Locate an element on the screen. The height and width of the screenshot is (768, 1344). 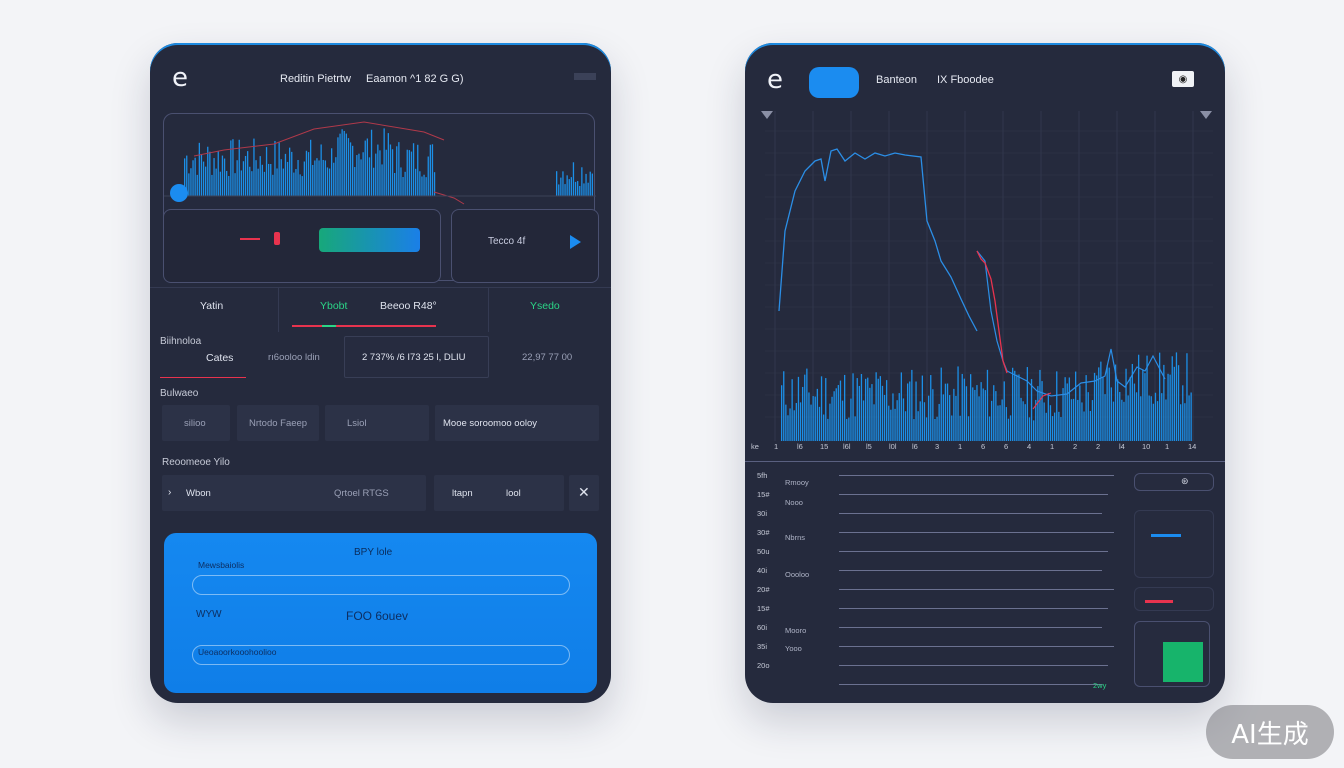
section2-cell-4: Mooe soroomoo ooloy is located at coordinates (517, 423).